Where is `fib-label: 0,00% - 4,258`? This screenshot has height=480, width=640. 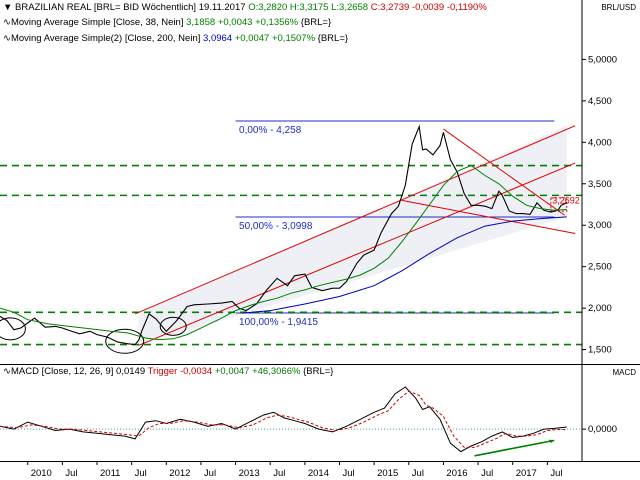 fib-label: 0,00% - 4,258 is located at coordinates (270, 130).